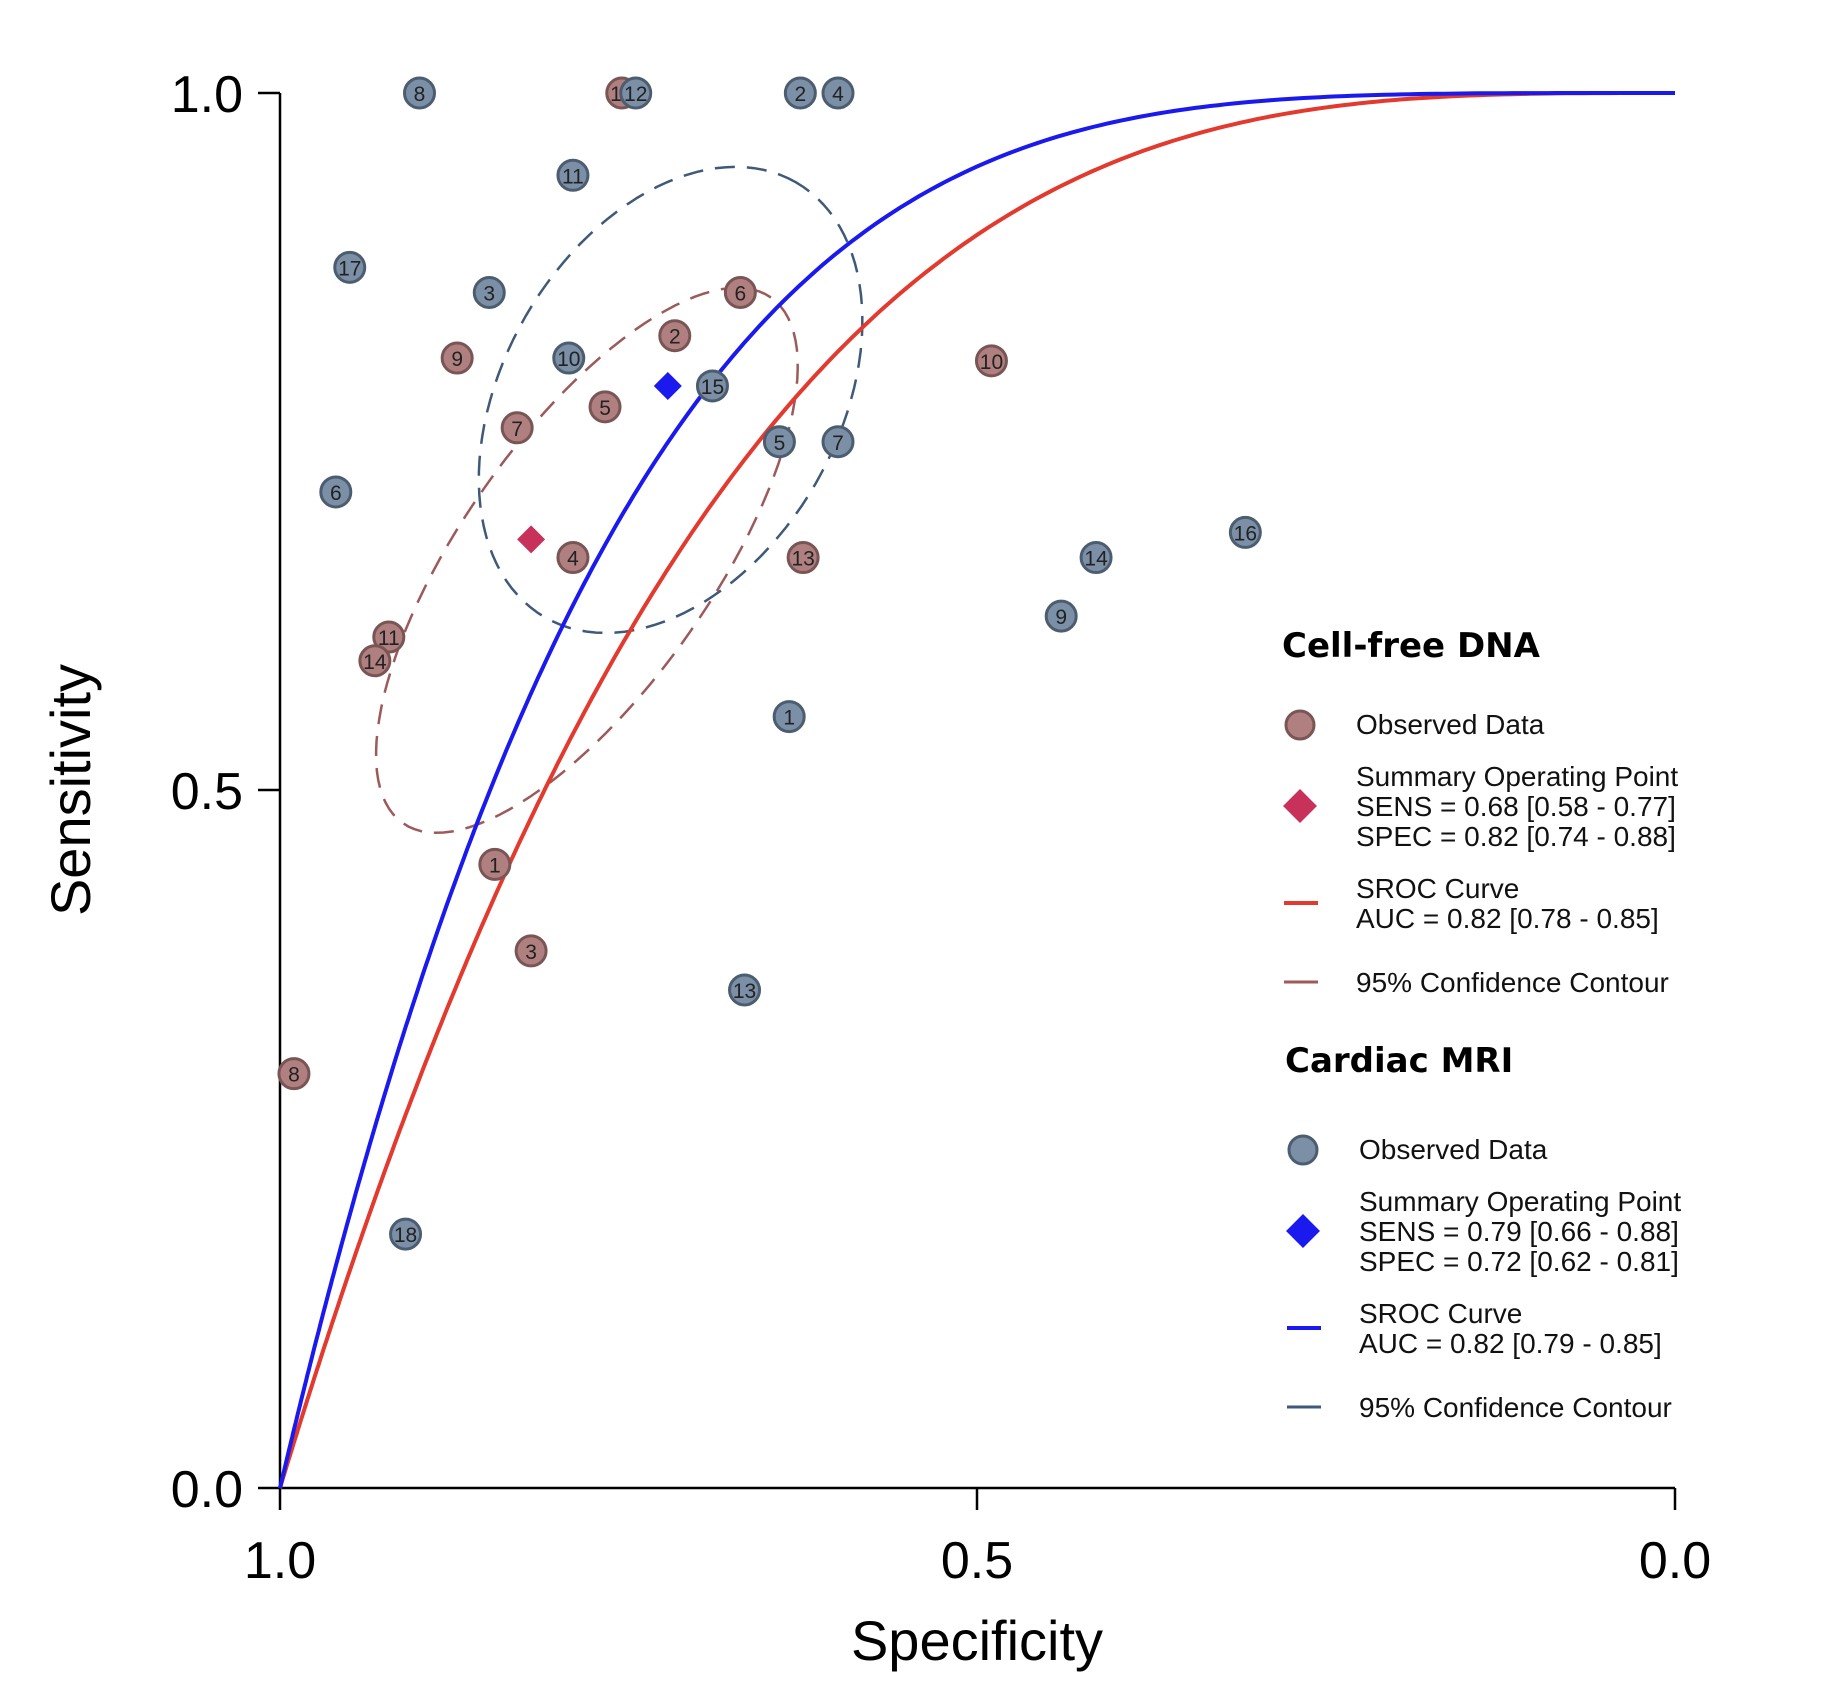 Image resolution: width=1832 pixels, height=1706 pixels. I want to click on summary-points, so click(599, 462).